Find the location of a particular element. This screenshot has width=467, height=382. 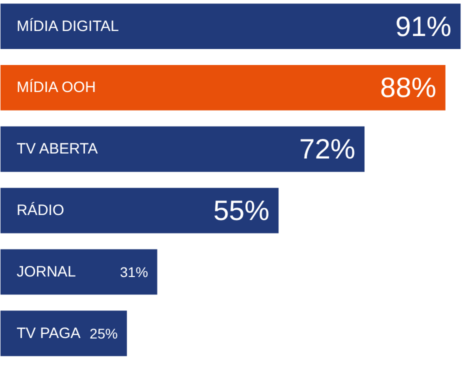

data-label: 55% is located at coordinates (241, 210).